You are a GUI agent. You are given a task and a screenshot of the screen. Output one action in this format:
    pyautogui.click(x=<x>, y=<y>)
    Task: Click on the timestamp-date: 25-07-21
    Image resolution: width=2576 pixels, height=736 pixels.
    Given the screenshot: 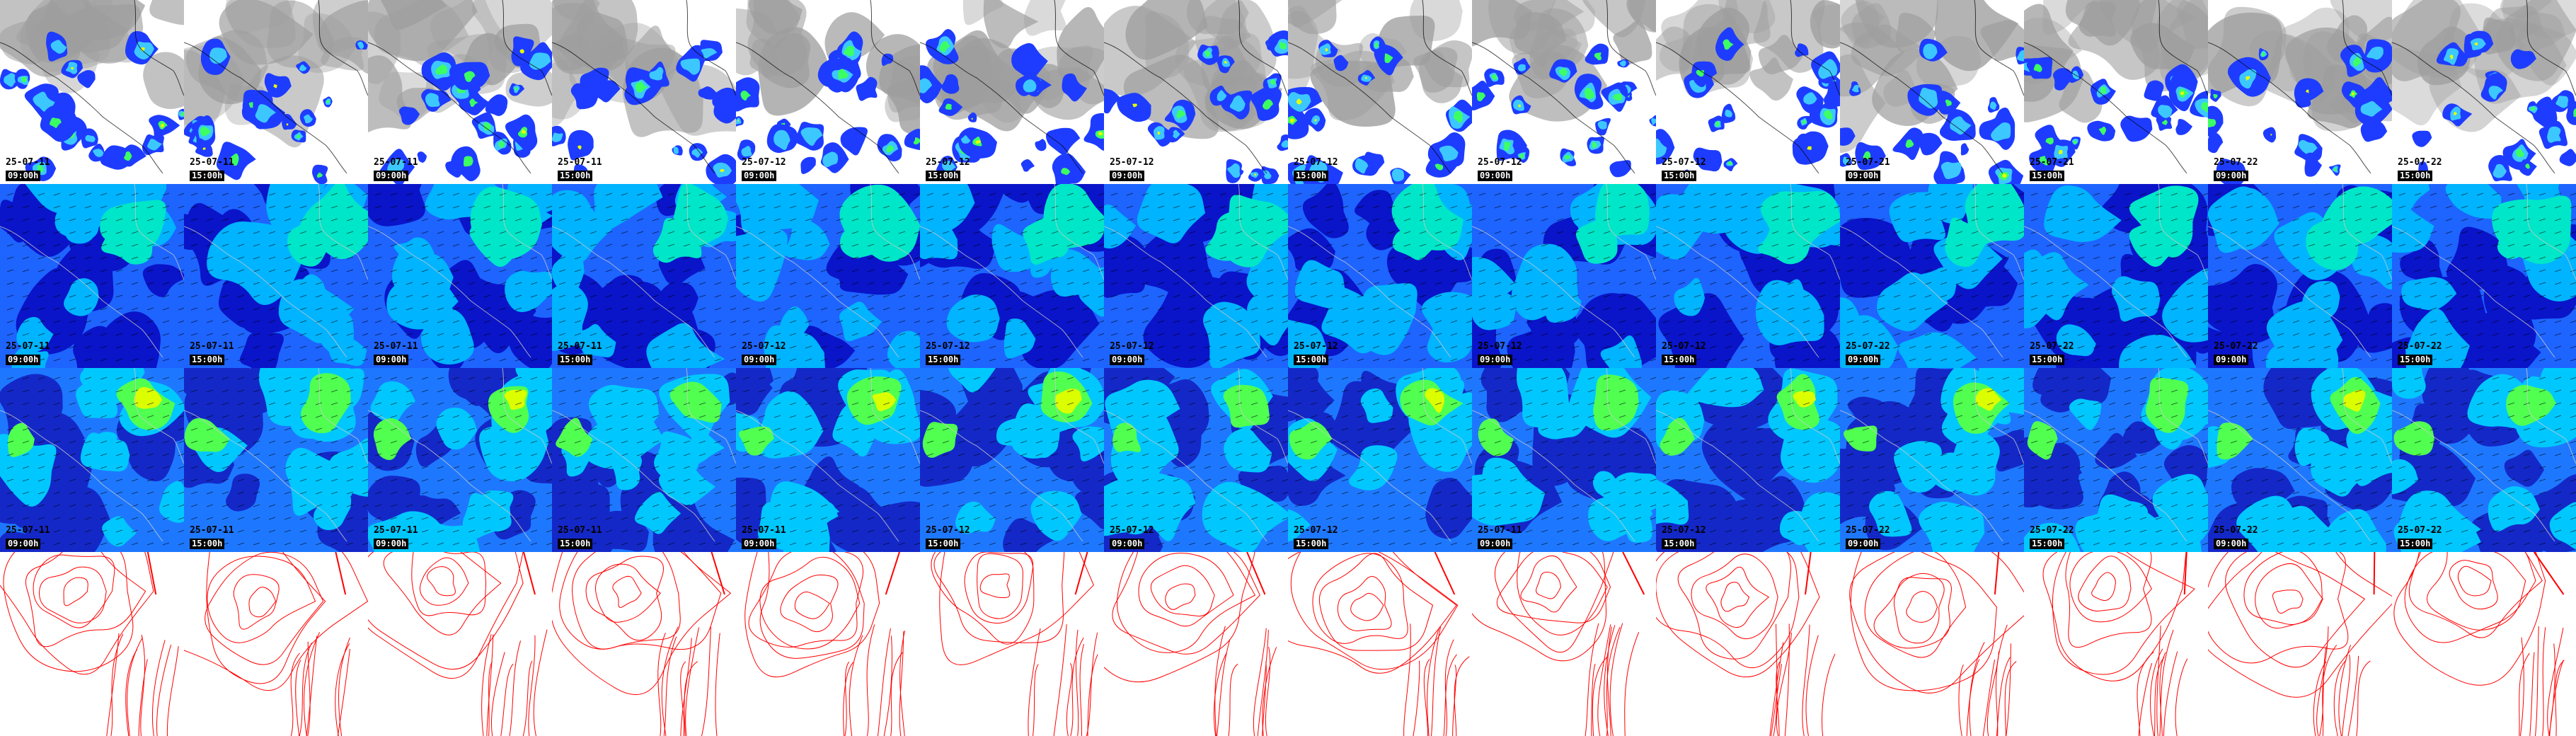 What is the action you would take?
    pyautogui.click(x=2052, y=163)
    